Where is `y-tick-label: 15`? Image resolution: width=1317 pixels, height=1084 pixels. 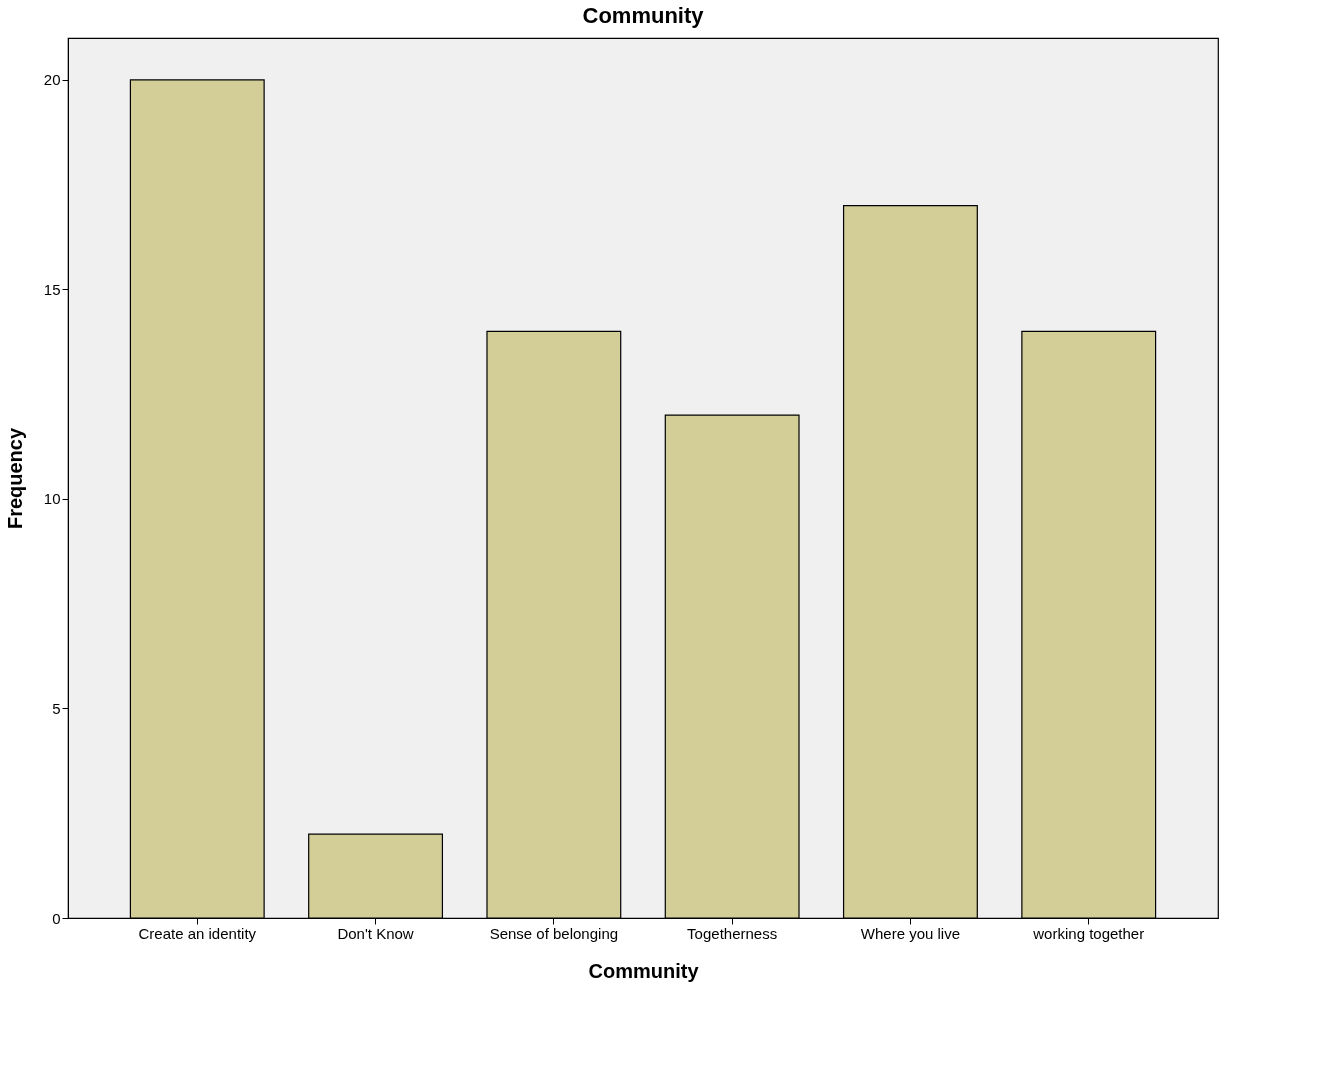
y-tick-label: 15 is located at coordinates (52, 289).